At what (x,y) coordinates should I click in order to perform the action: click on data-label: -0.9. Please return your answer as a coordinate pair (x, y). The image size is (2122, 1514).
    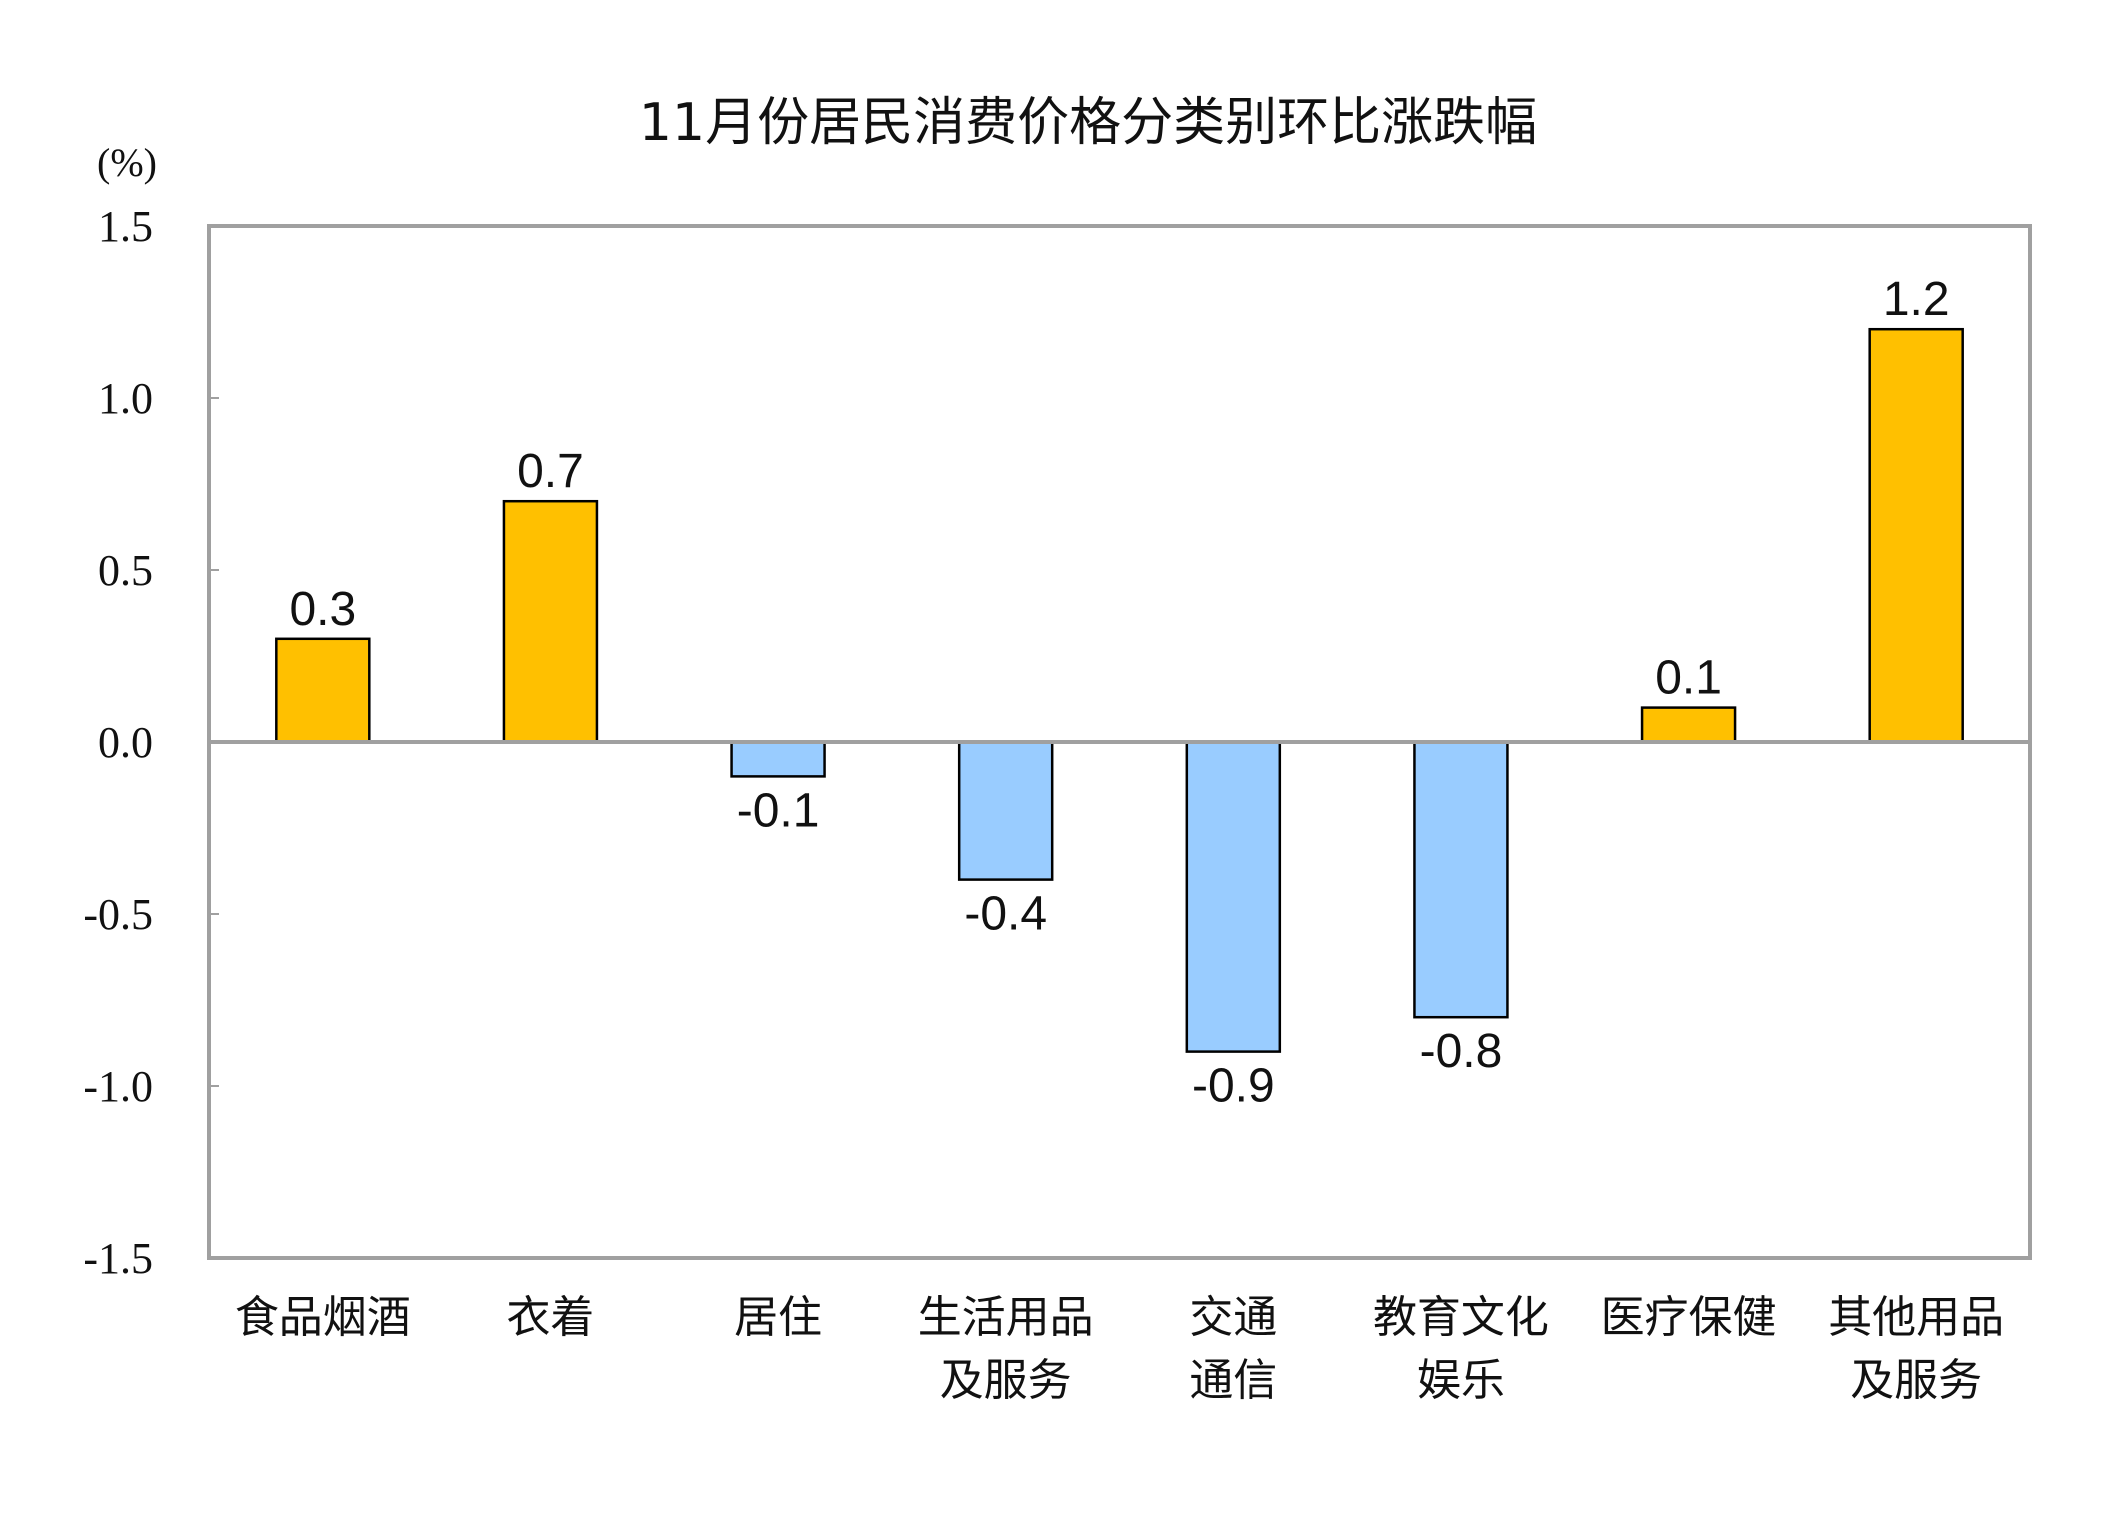
    Looking at the image, I should click on (1233, 1086).